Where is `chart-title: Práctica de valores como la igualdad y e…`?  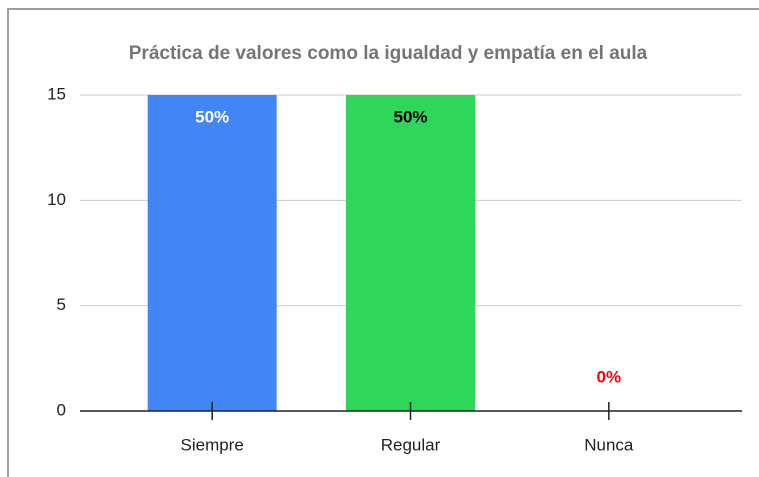 chart-title: Práctica de valores como la igualdad y e… is located at coordinates (388, 53).